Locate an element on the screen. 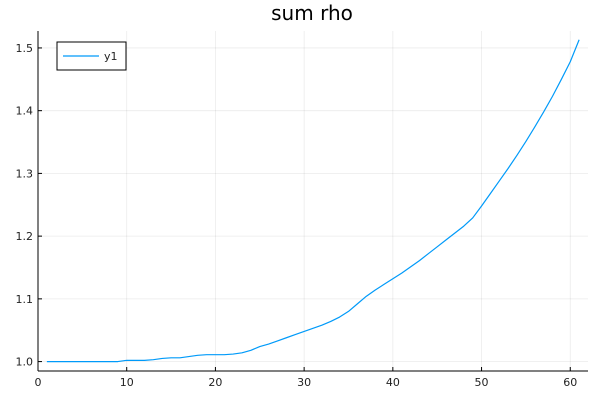 The image size is (600, 400). x-tick-label: 50 is located at coordinates (482, 382).